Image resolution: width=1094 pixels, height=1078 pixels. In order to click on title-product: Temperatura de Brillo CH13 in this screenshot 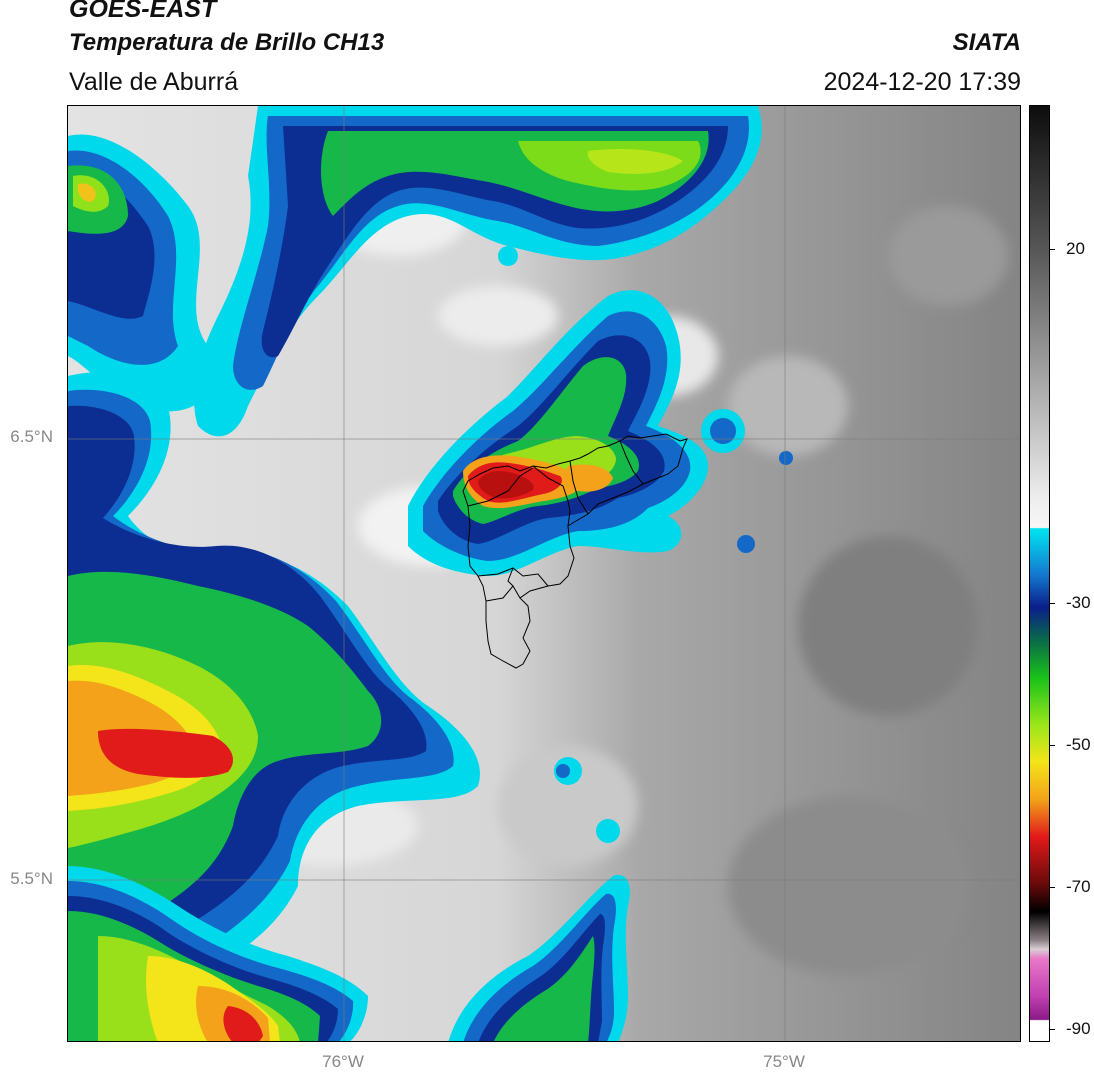, I will do `click(227, 42)`.